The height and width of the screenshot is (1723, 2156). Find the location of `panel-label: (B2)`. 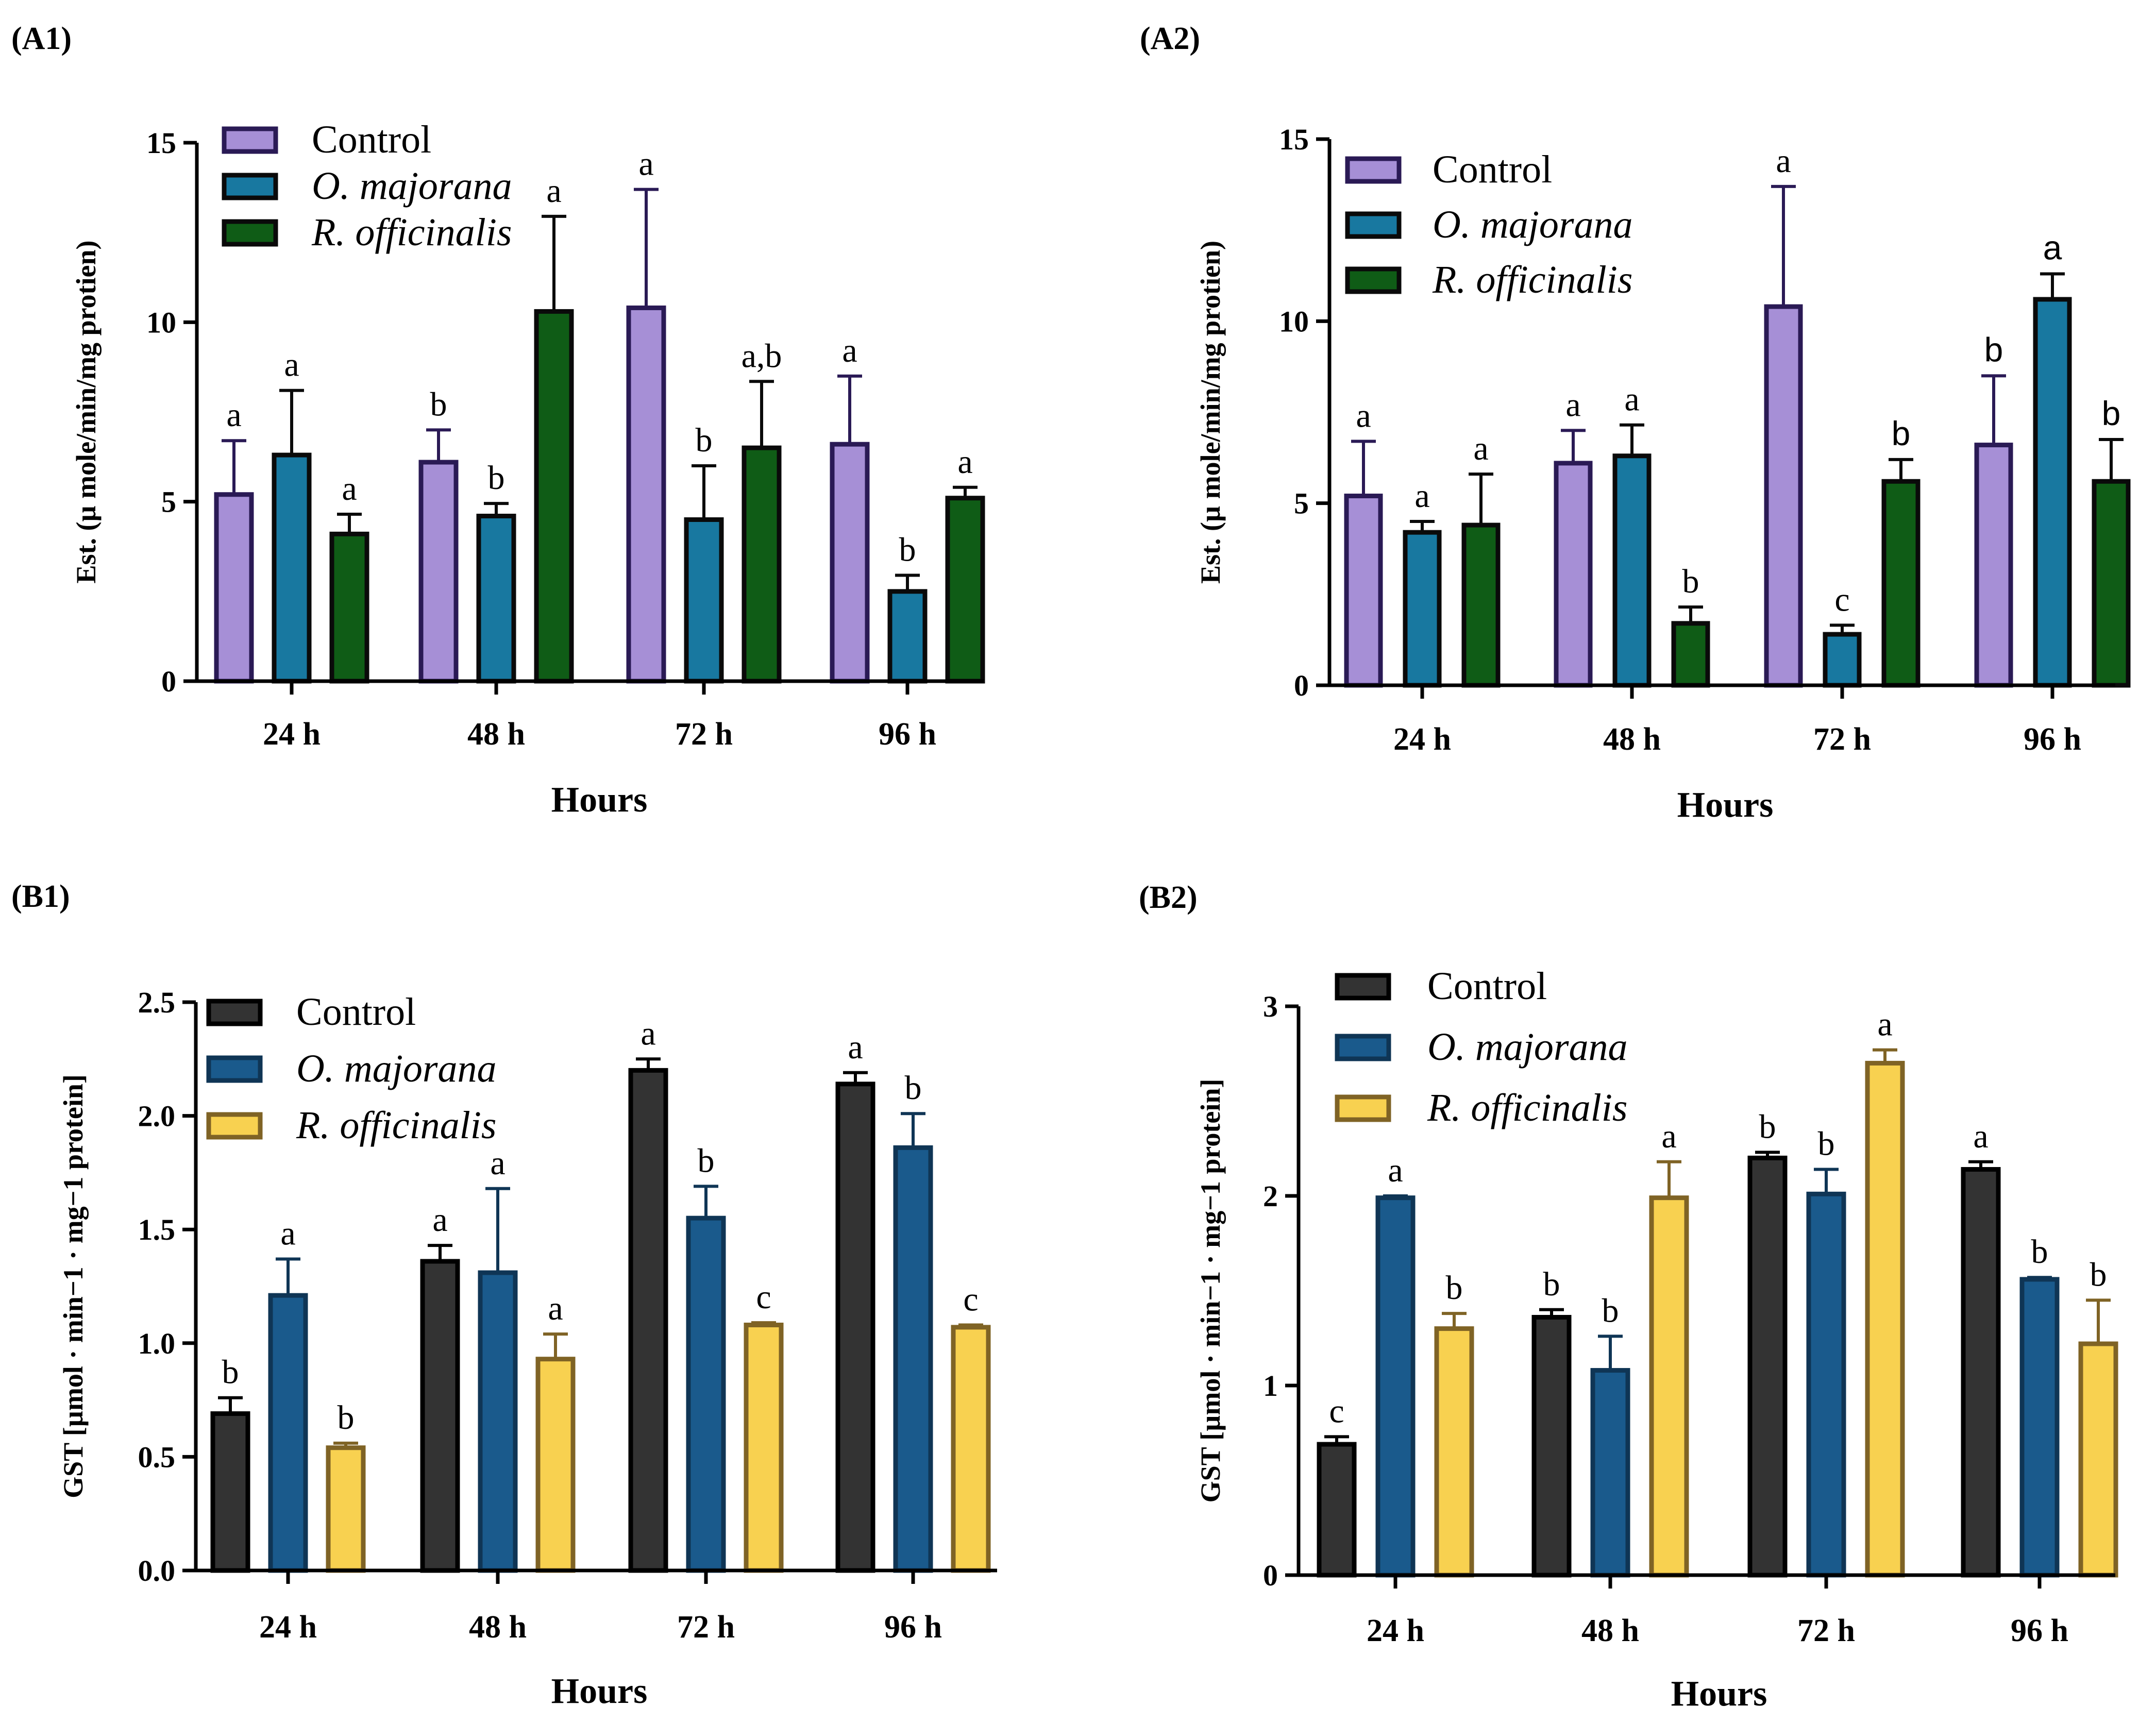

panel-label: (B2) is located at coordinates (1168, 897).